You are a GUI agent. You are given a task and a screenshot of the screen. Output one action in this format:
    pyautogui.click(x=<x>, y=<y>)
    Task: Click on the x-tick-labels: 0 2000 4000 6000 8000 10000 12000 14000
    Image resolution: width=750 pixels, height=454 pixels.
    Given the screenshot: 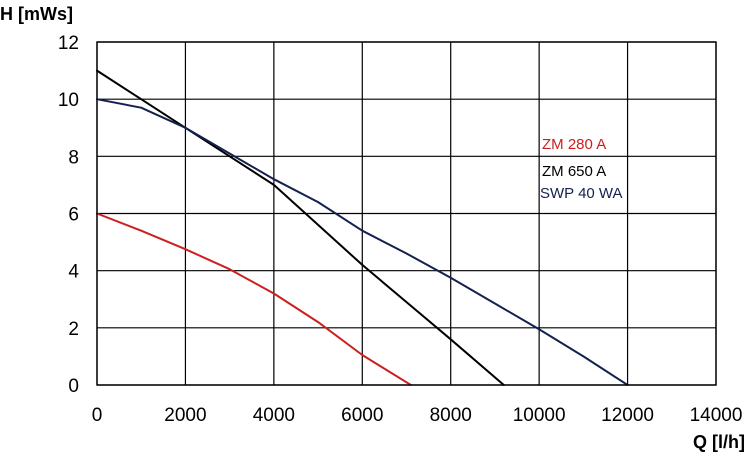 What is the action you would take?
    pyautogui.click(x=417, y=415)
    